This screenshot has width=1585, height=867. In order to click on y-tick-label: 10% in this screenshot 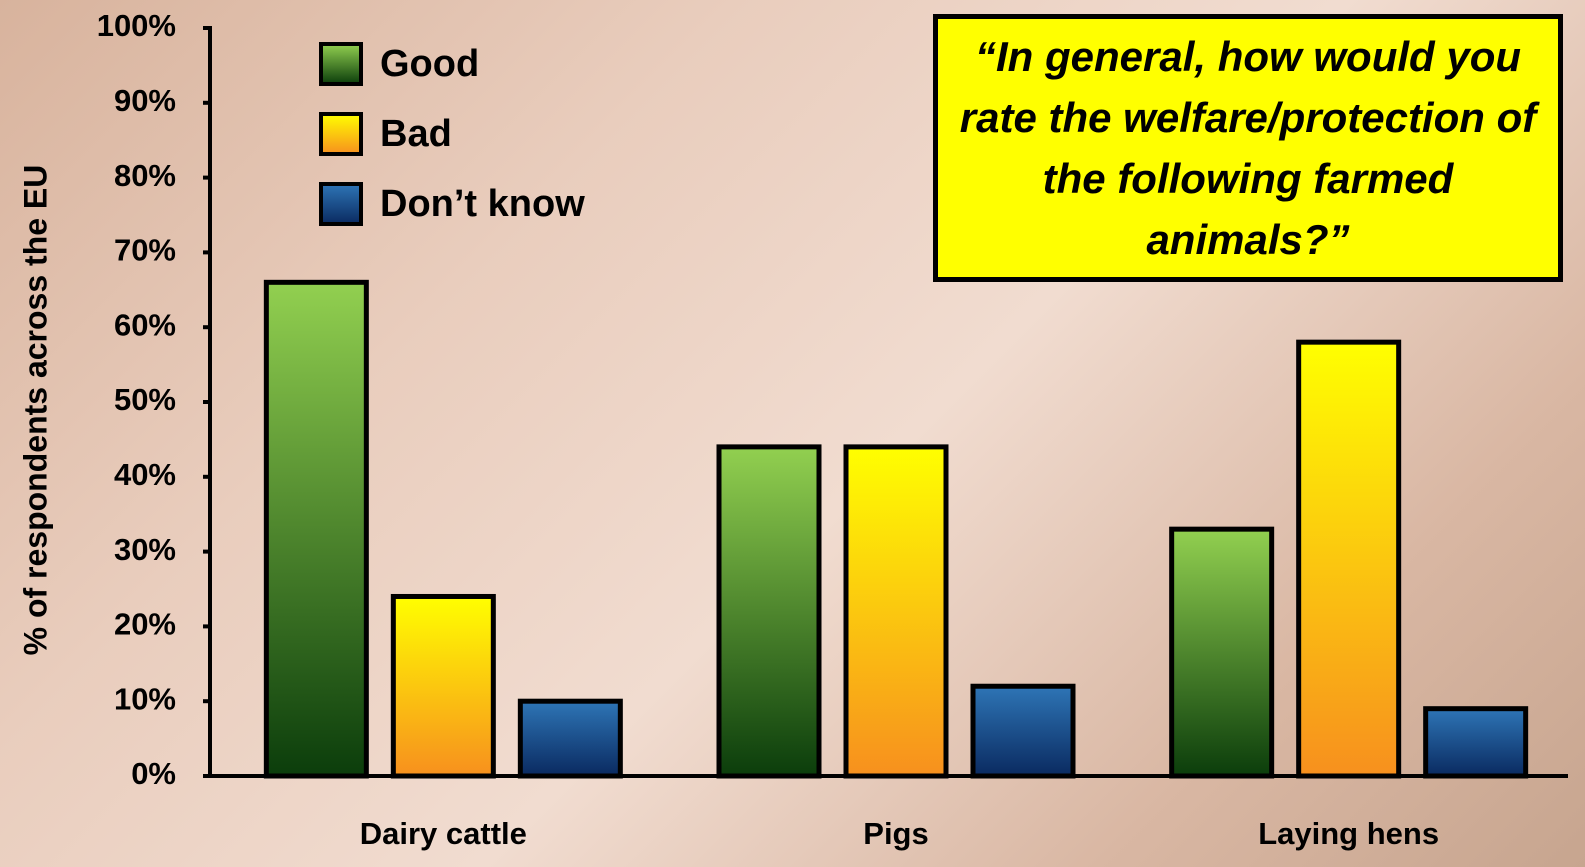, I will do `click(145, 698)`.